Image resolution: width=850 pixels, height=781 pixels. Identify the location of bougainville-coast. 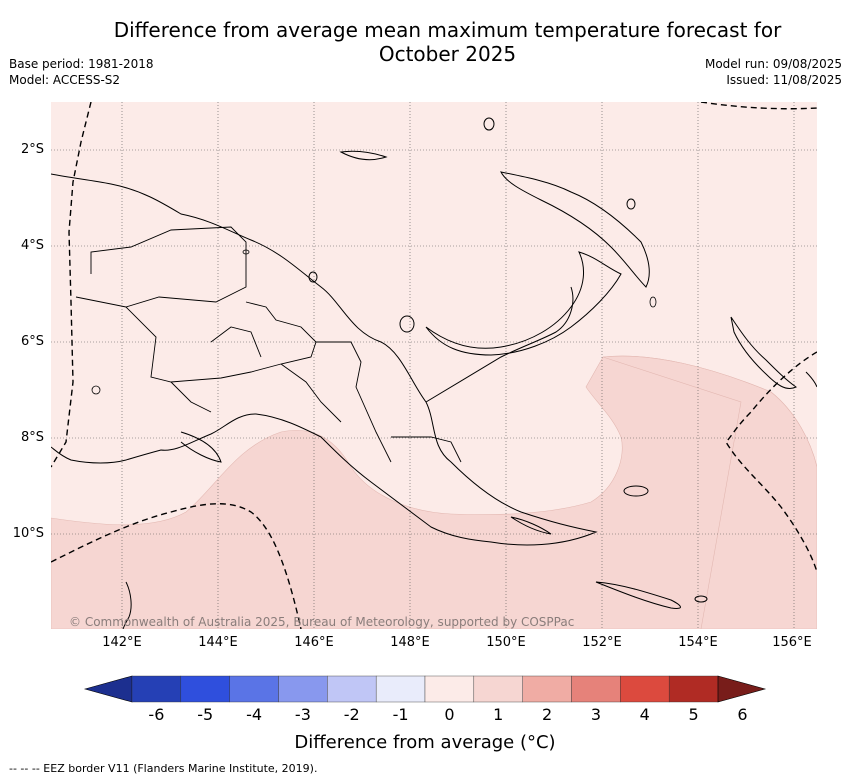
(763, 352).